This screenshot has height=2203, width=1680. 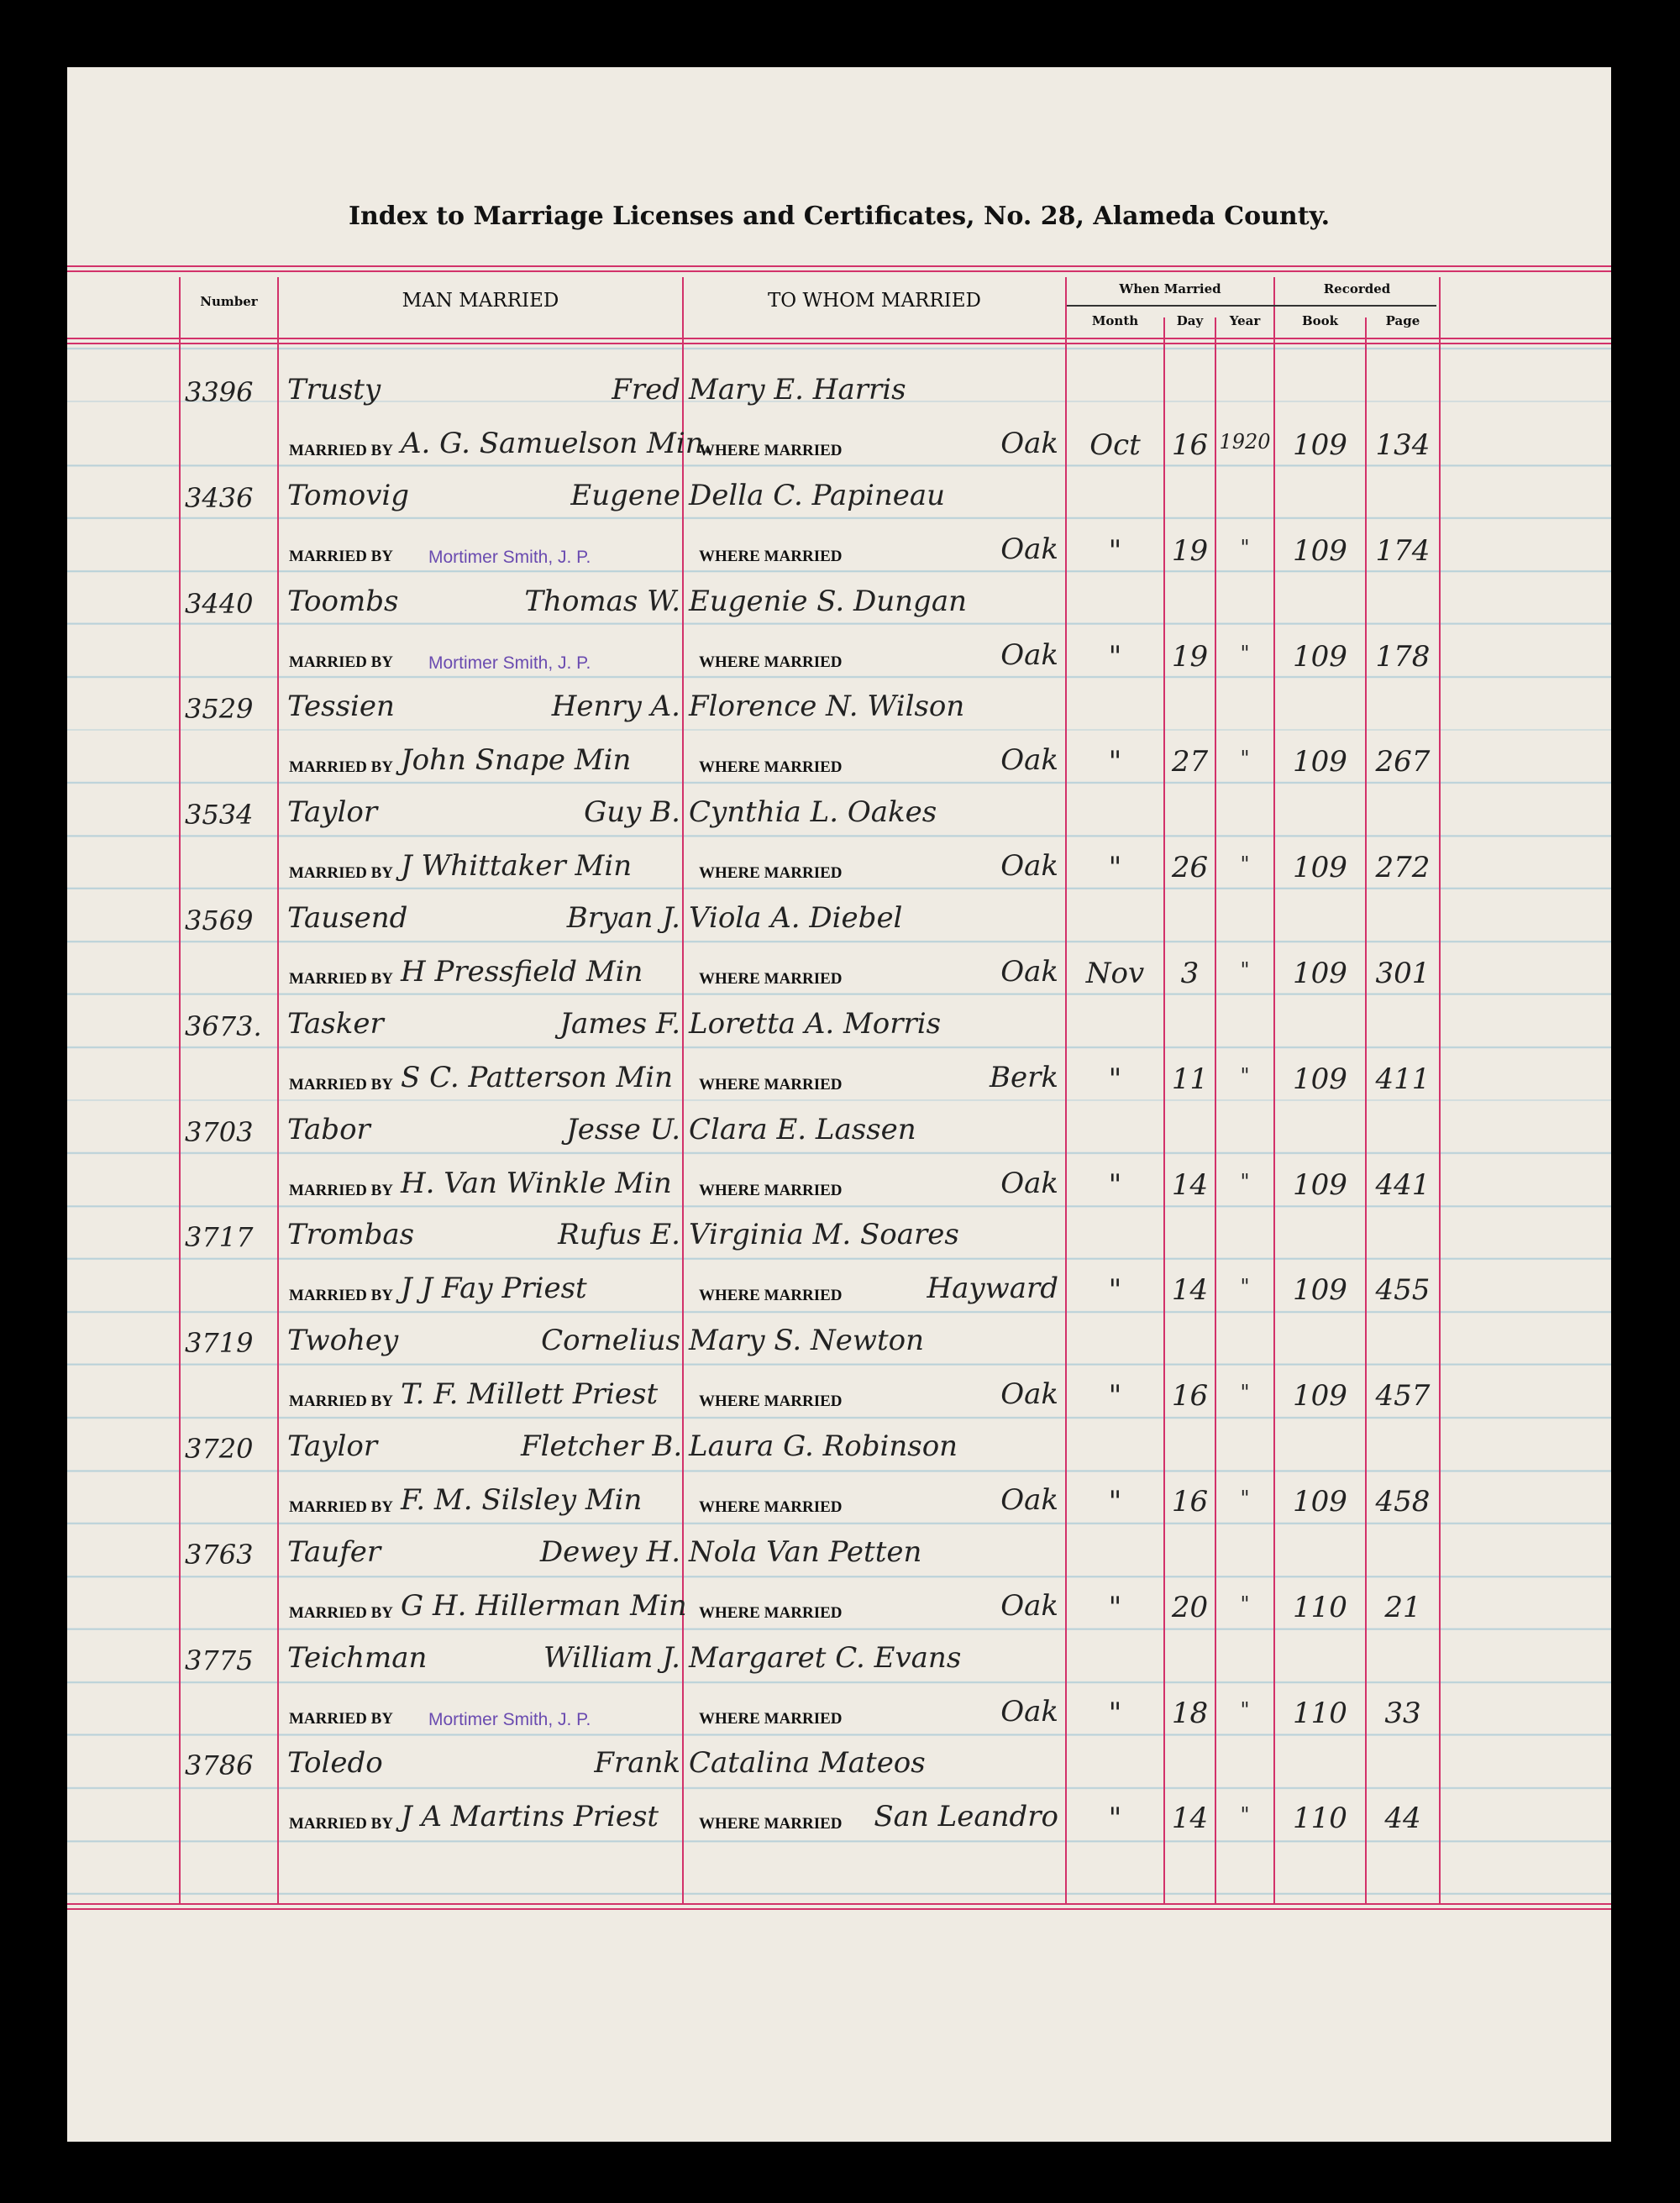 I want to click on spouse-name: Virginia M. Soares, so click(x=824, y=1235).